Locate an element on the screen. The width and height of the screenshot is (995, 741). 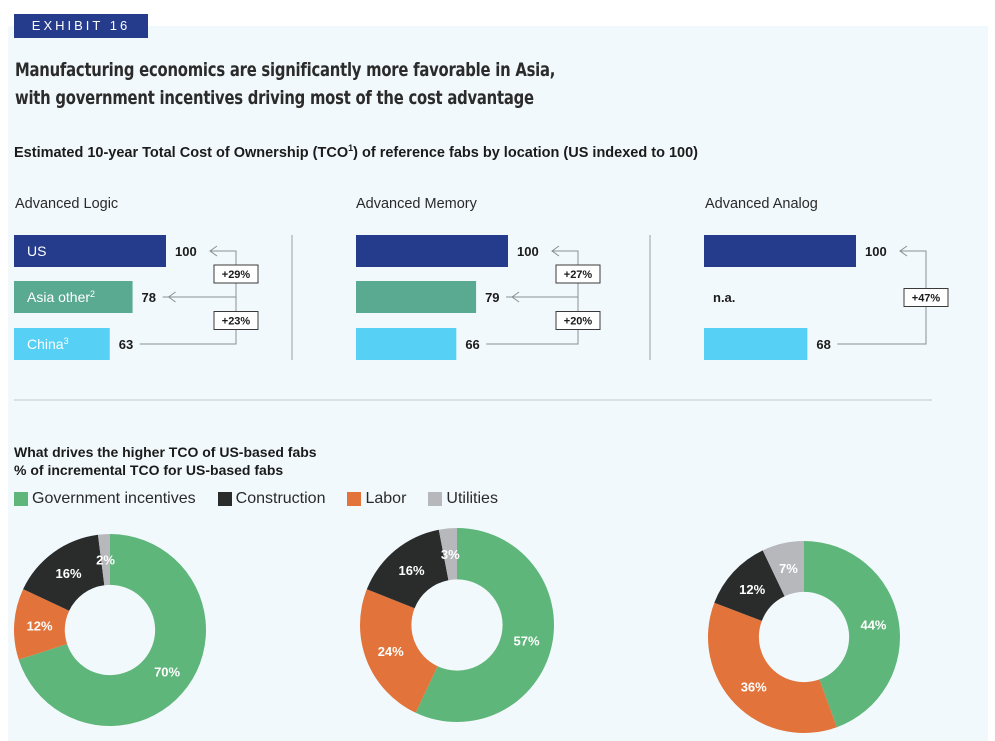
bar-memory-asia-other is located at coordinates (416, 297).